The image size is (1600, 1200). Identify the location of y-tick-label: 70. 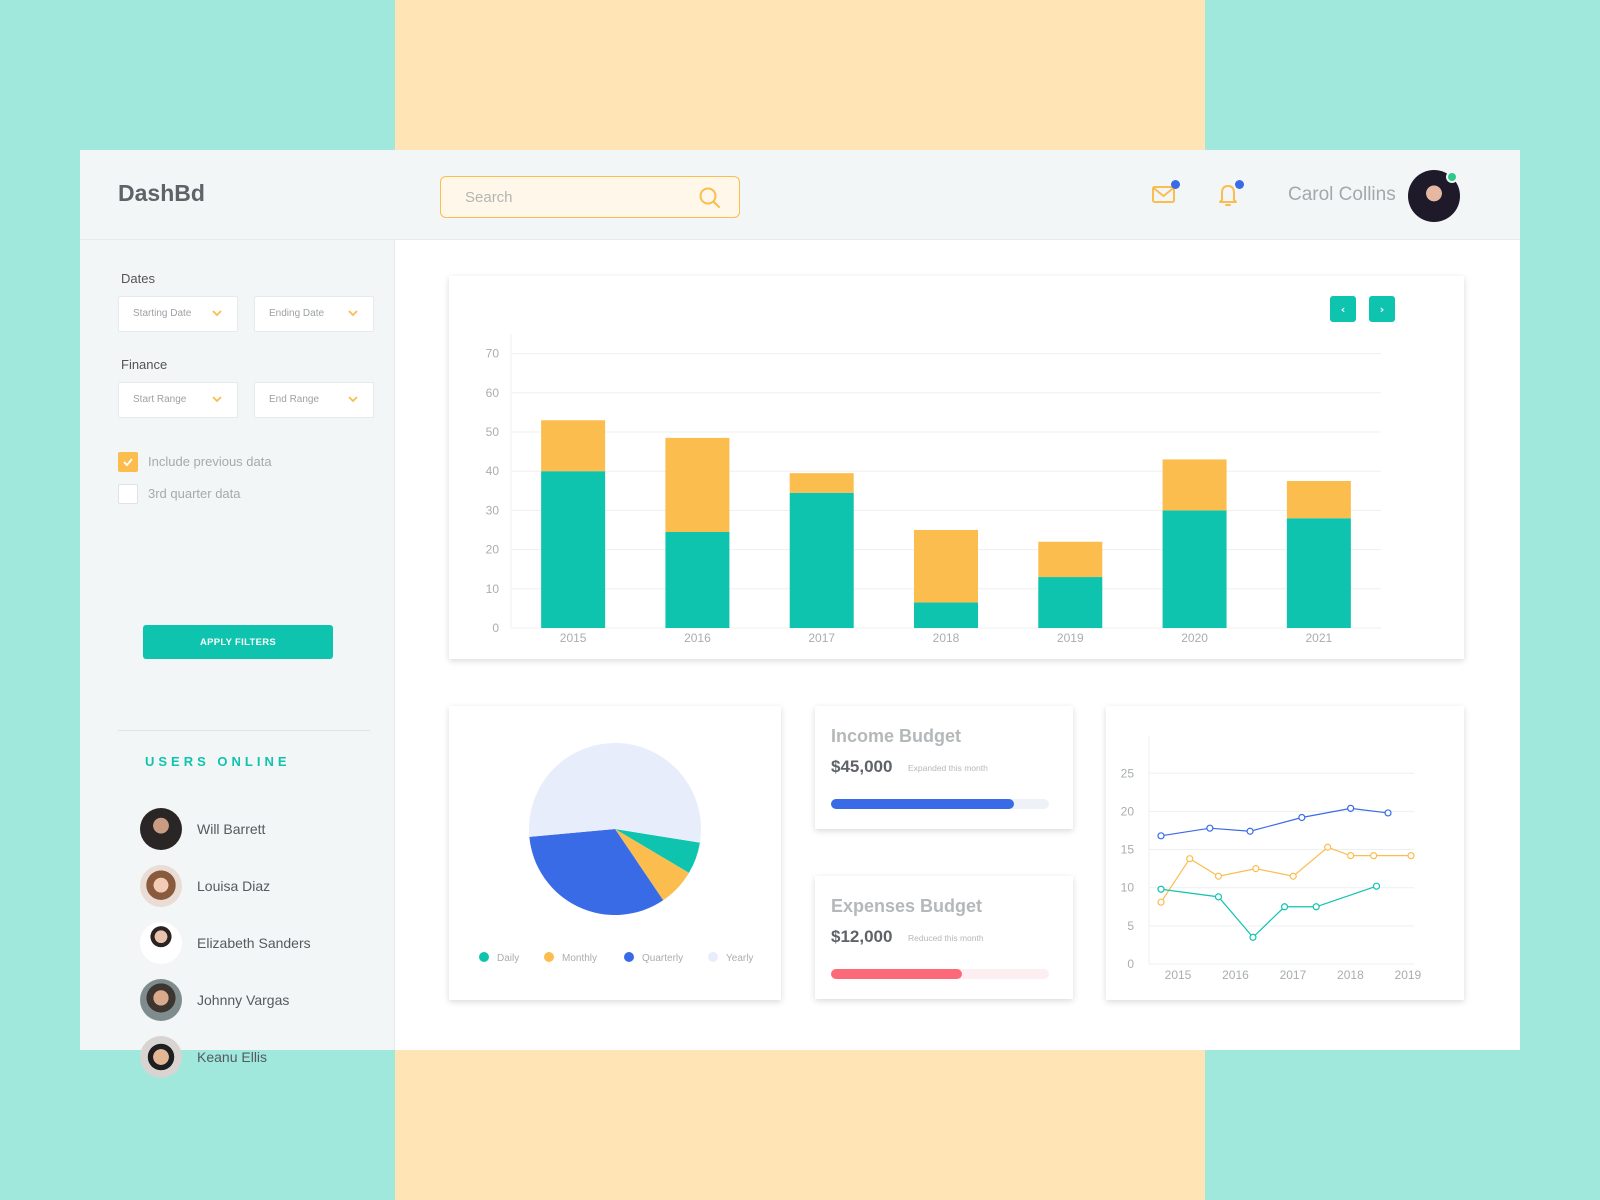
(493, 354).